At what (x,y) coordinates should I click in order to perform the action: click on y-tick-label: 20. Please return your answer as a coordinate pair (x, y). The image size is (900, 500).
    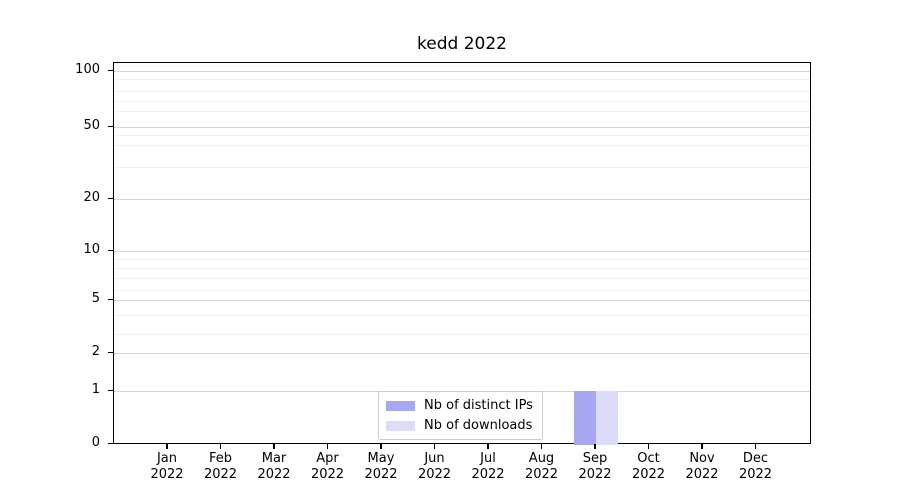
    Looking at the image, I should click on (91, 197).